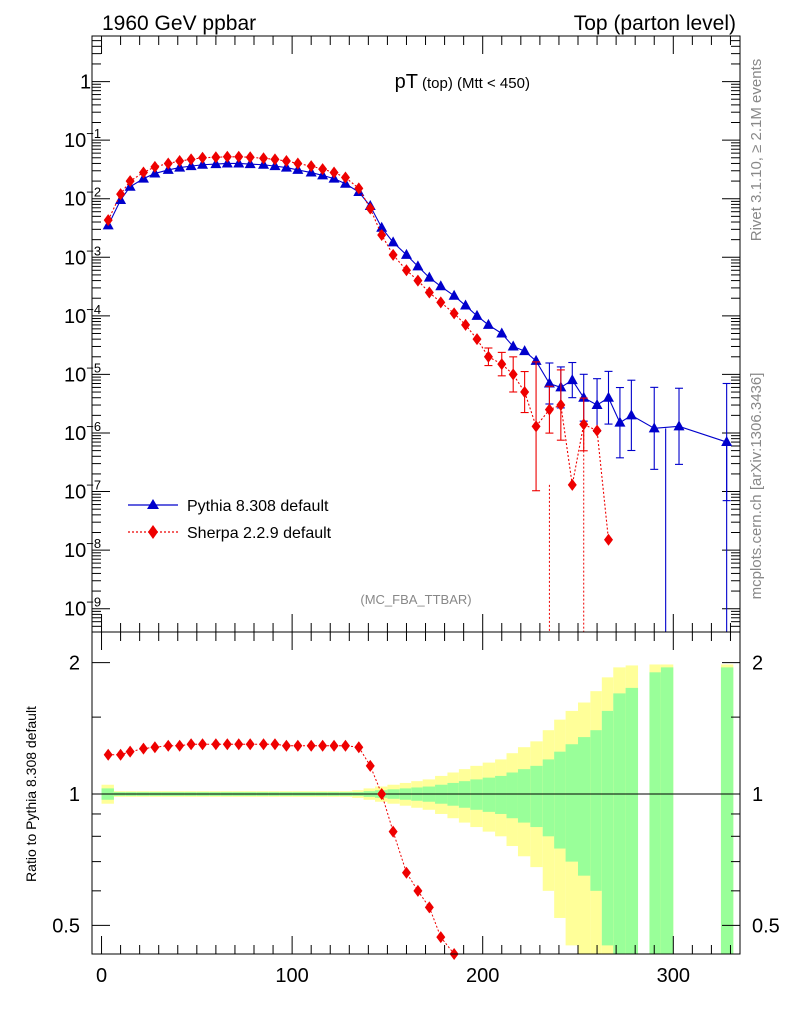 This screenshot has width=786, height=1024. Describe the element at coordinates (259, 533) in the screenshot. I see `legend-label-sherpa: Sherpa 2.2.9 default` at that location.